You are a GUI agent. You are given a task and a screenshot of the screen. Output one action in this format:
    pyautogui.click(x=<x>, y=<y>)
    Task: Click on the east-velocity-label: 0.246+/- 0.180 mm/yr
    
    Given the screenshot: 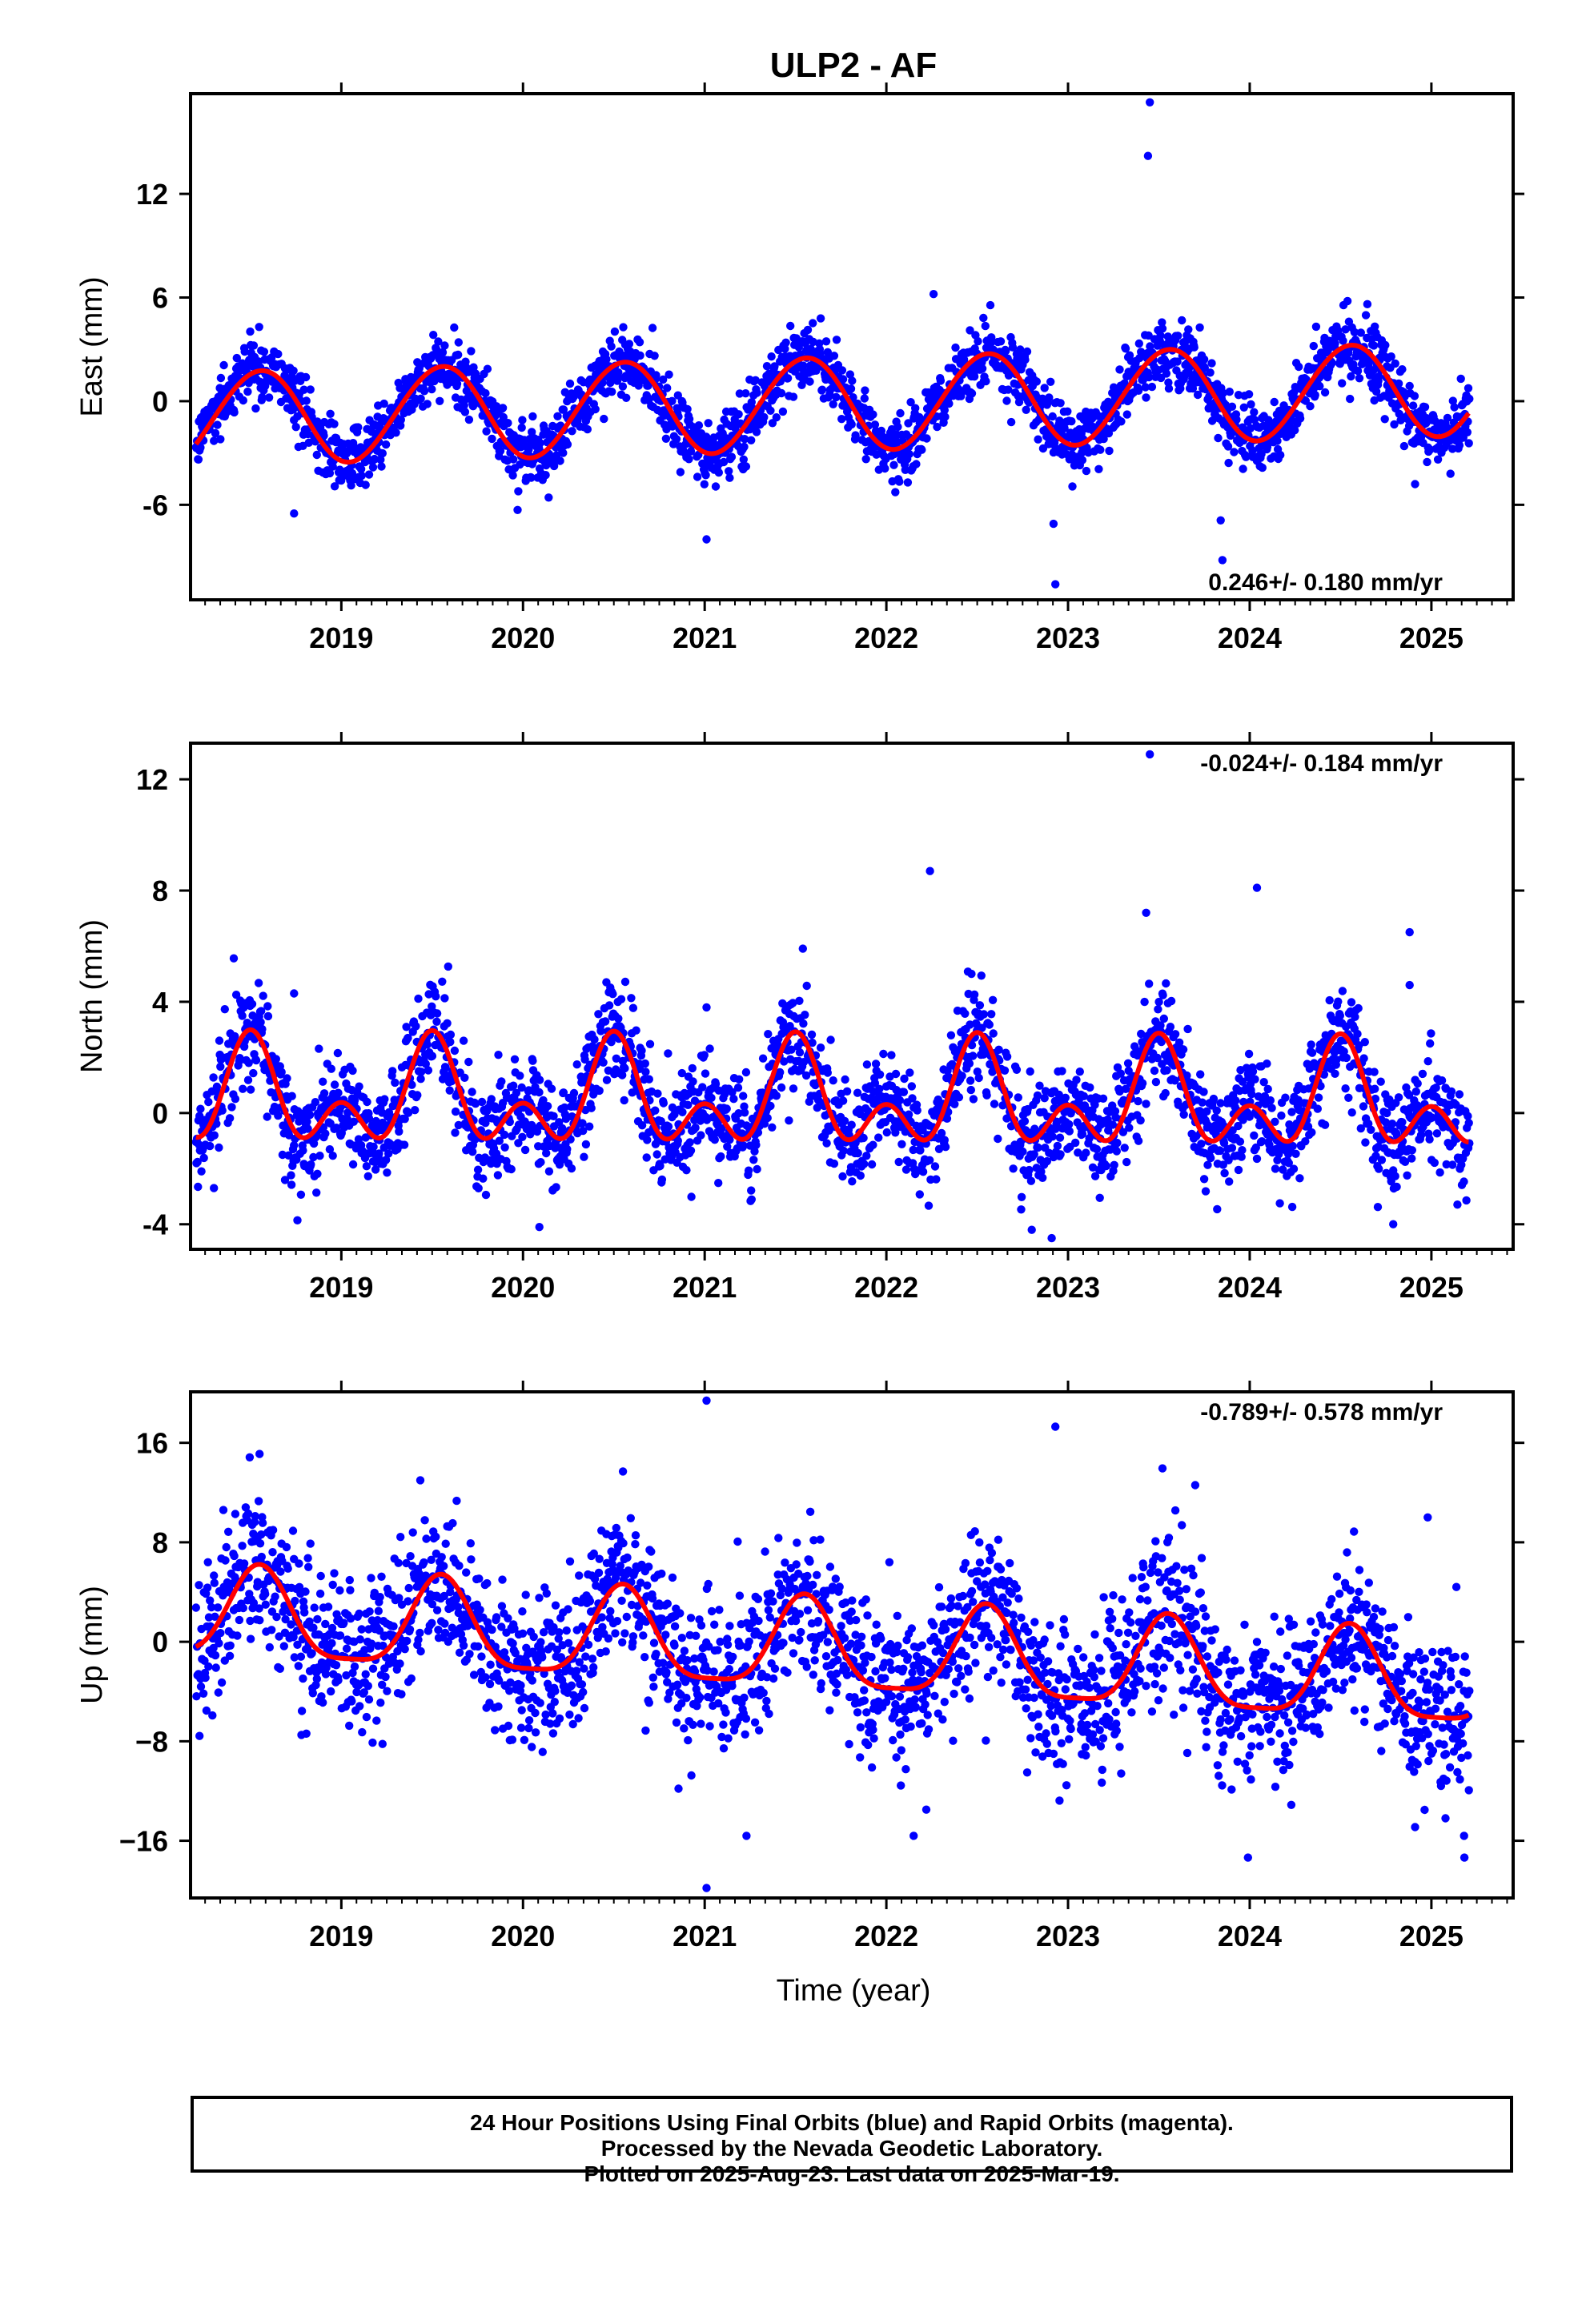 What is the action you would take?
    pyautogui.click(x=1326, y=582)
    